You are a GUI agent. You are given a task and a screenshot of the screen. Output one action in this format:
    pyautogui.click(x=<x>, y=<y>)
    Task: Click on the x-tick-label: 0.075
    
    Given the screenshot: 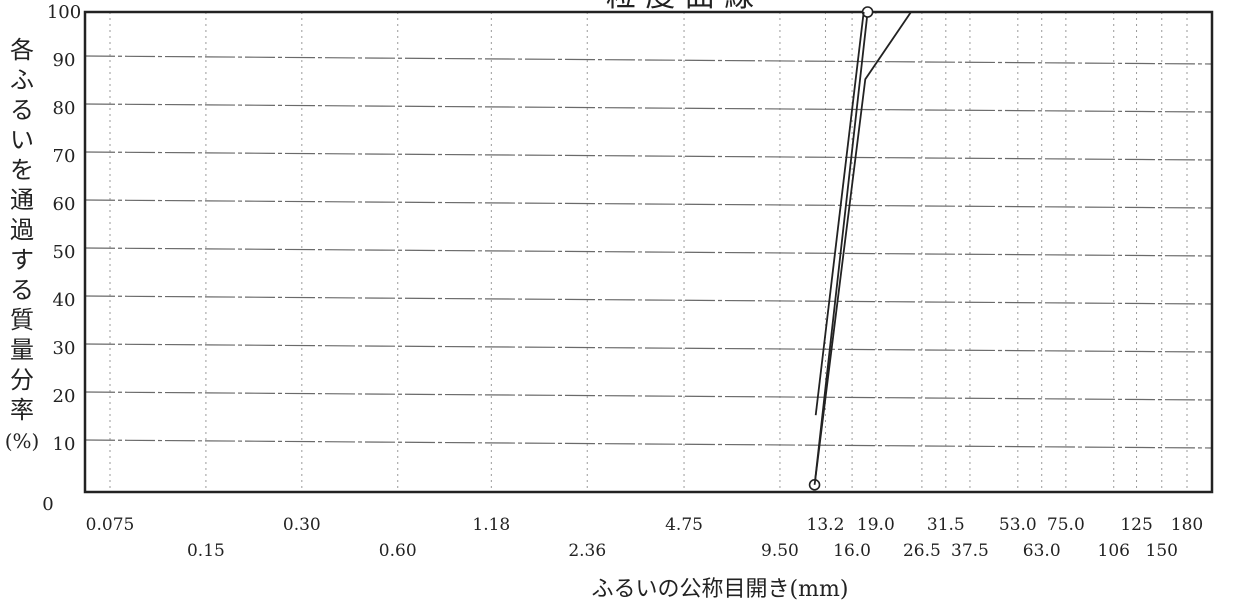 What is the action you would take?
    pyautogui.click(x=110, y=525)
    